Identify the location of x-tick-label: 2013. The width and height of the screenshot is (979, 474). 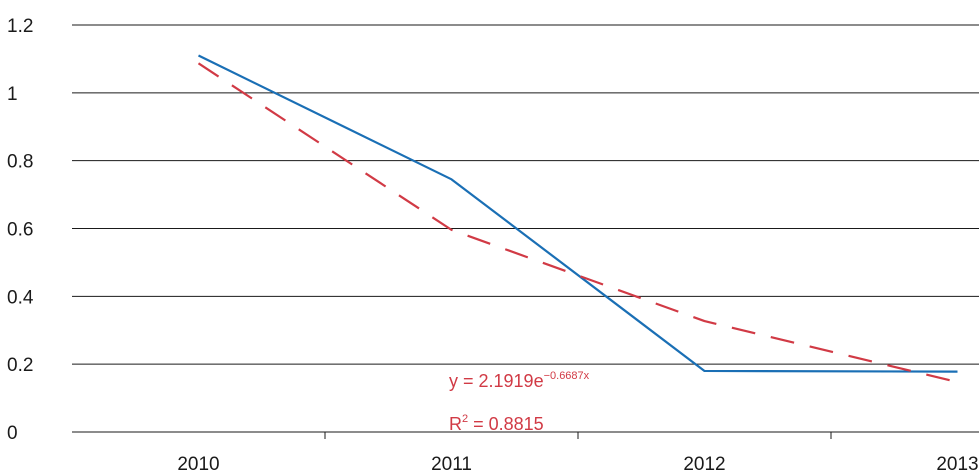
(957, 464).